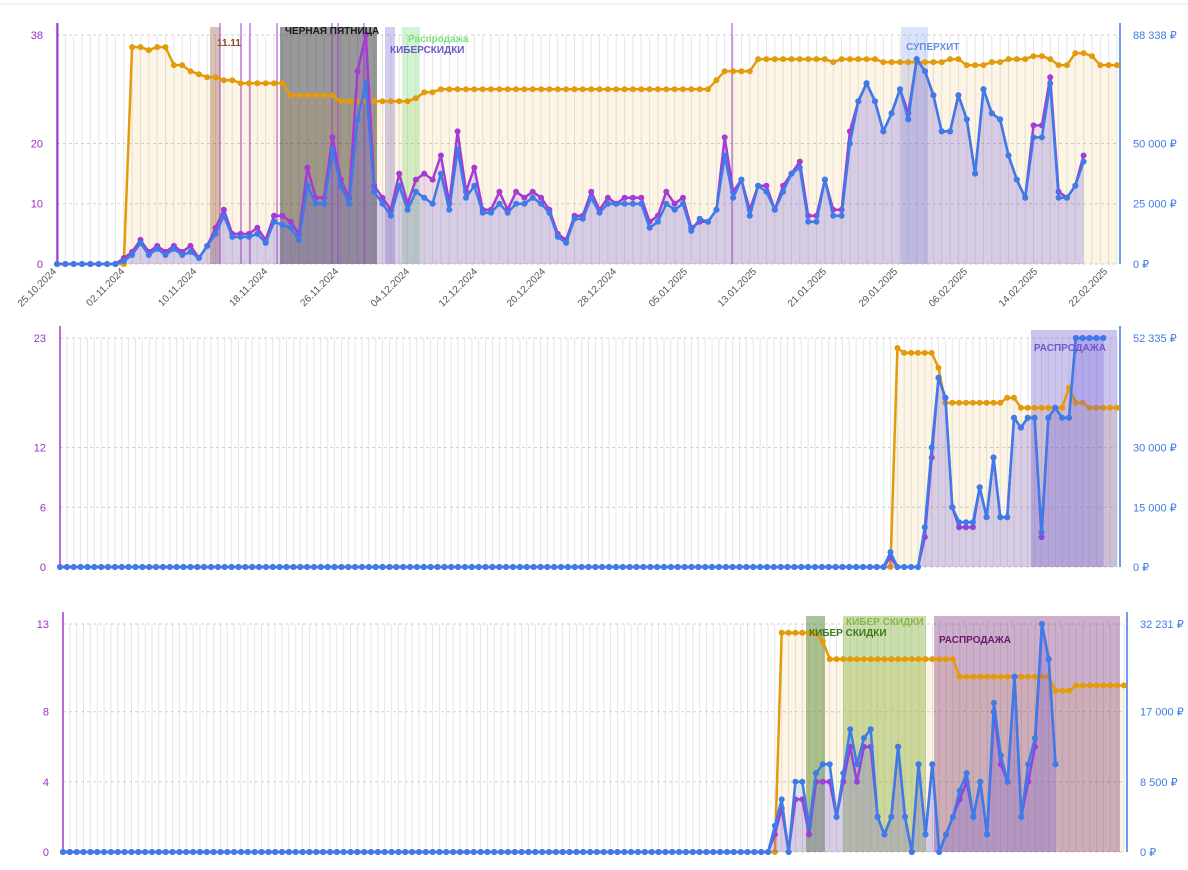  Describe the element at coordinates (737, 287) in the screenshot. I see `x-tick-label: 13.01.2025` at that location.